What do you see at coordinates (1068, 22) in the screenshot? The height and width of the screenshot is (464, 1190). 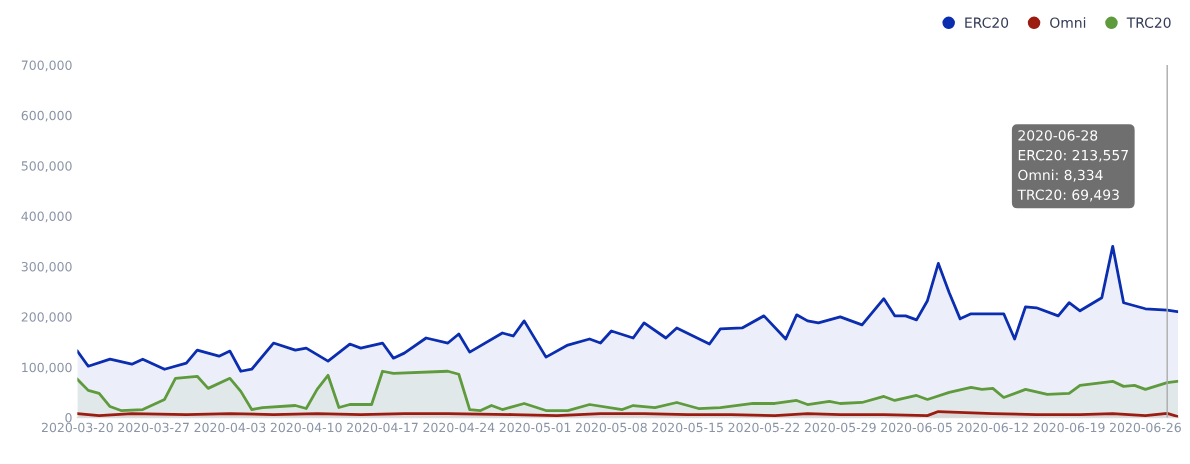 I see `legend-label: Omni` at bounding box center [1068, 22].